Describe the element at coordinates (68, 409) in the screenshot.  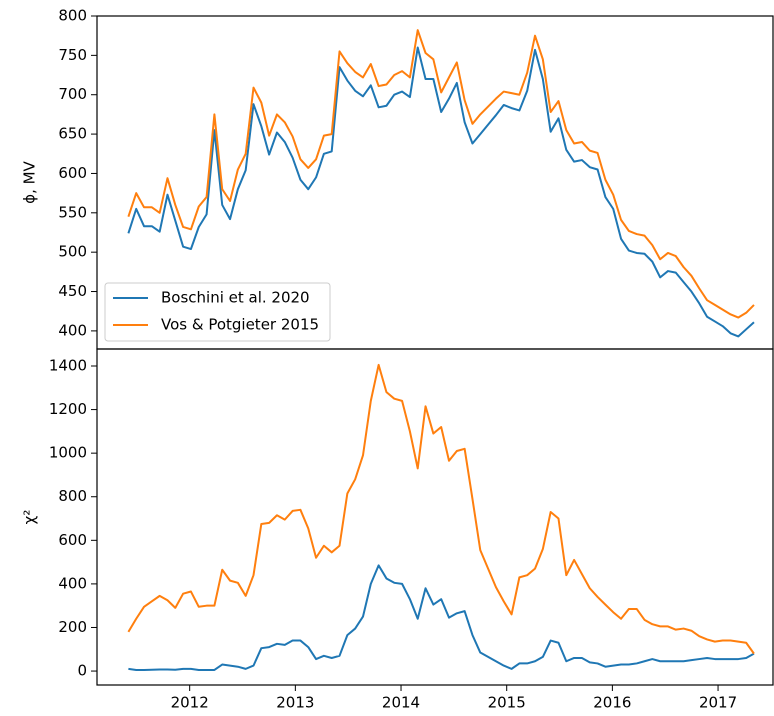
I see `y-tick-label: 1200` at that location.